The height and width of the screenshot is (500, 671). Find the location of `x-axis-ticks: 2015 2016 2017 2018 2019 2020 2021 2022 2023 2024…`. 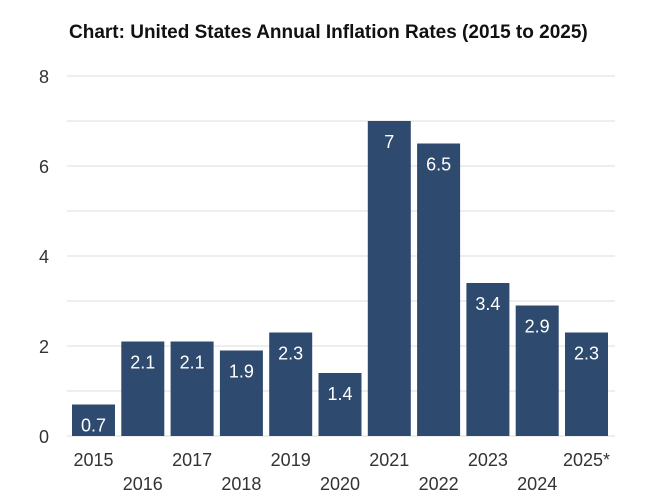

x-axis-ticks: 2015 2016 2017 2018 2019 2020 2021 2022 2023 2024… is located at coordinates (341, 472).